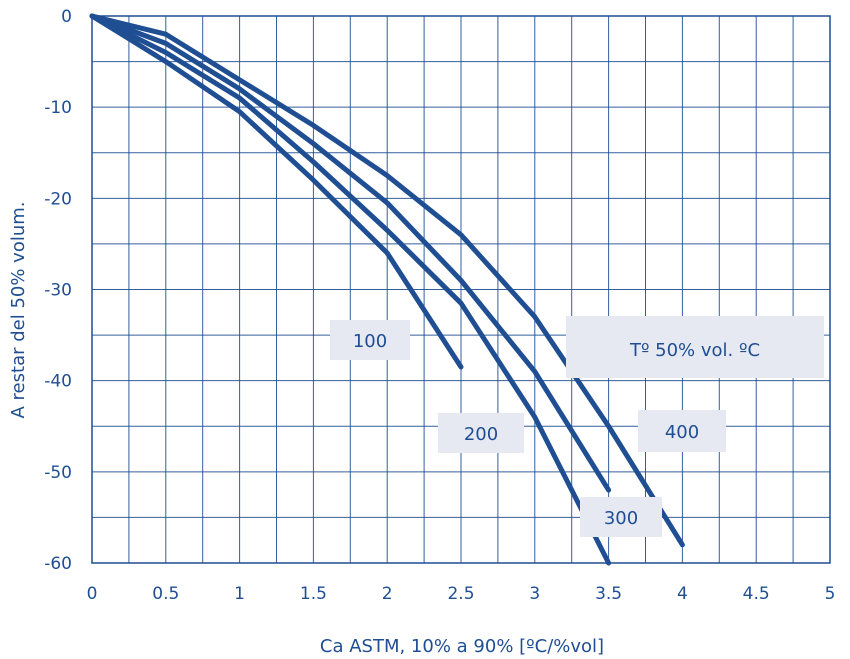 This screenshot has height=659, width=850. I want to click on x-tick-label: 1.5, so click(313, 594).